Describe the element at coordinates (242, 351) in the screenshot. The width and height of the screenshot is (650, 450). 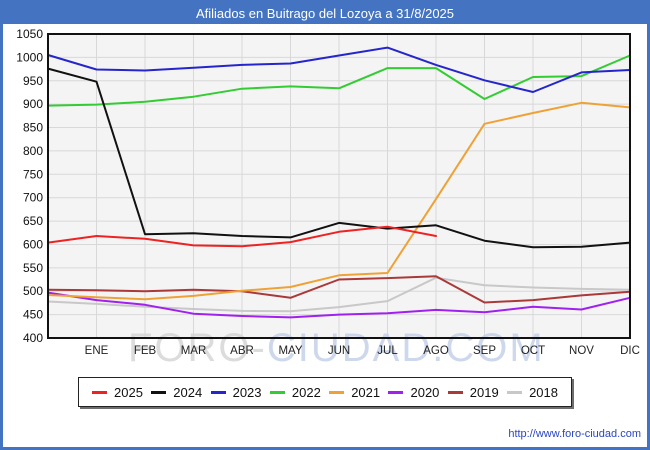
I see `x-axis-label: ABR` at that location.